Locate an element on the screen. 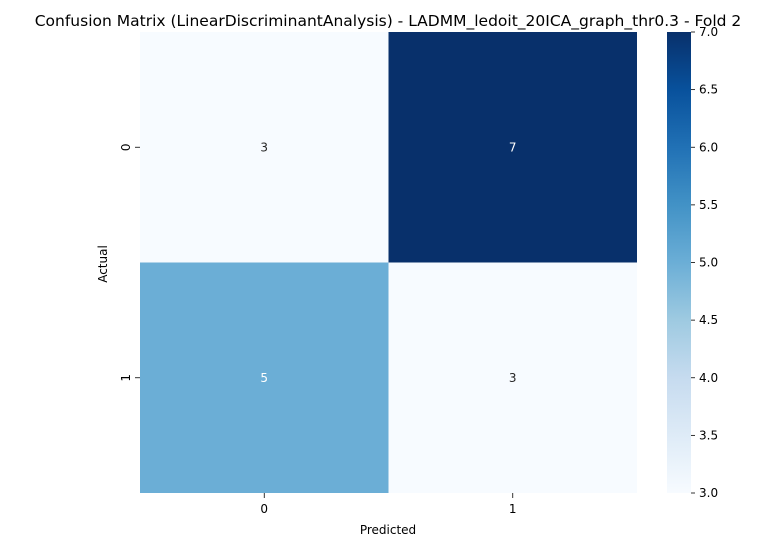 The image size is (777, 547). colorbar-tick-label: 7.0 is located at coordinates (708, 32).